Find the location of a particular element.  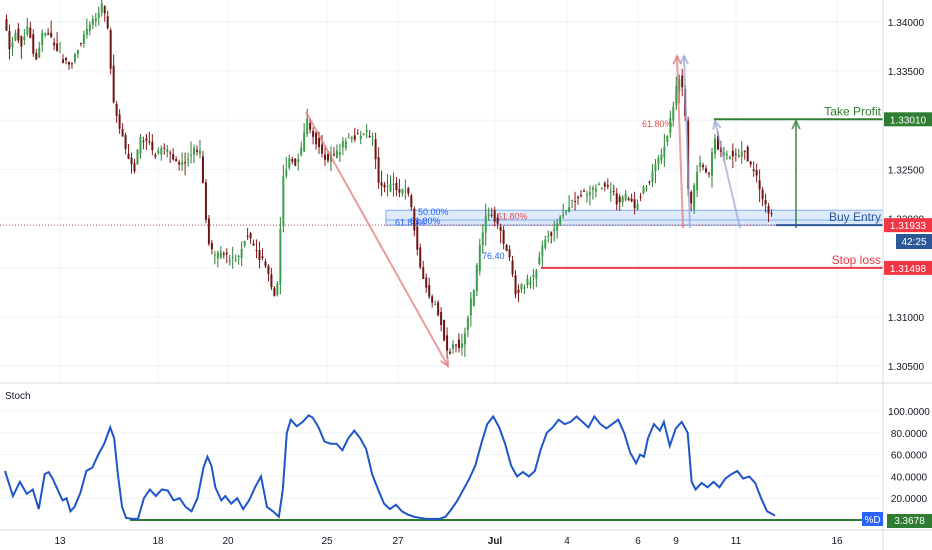

fall-arrow is located at coordinates (377, 239).